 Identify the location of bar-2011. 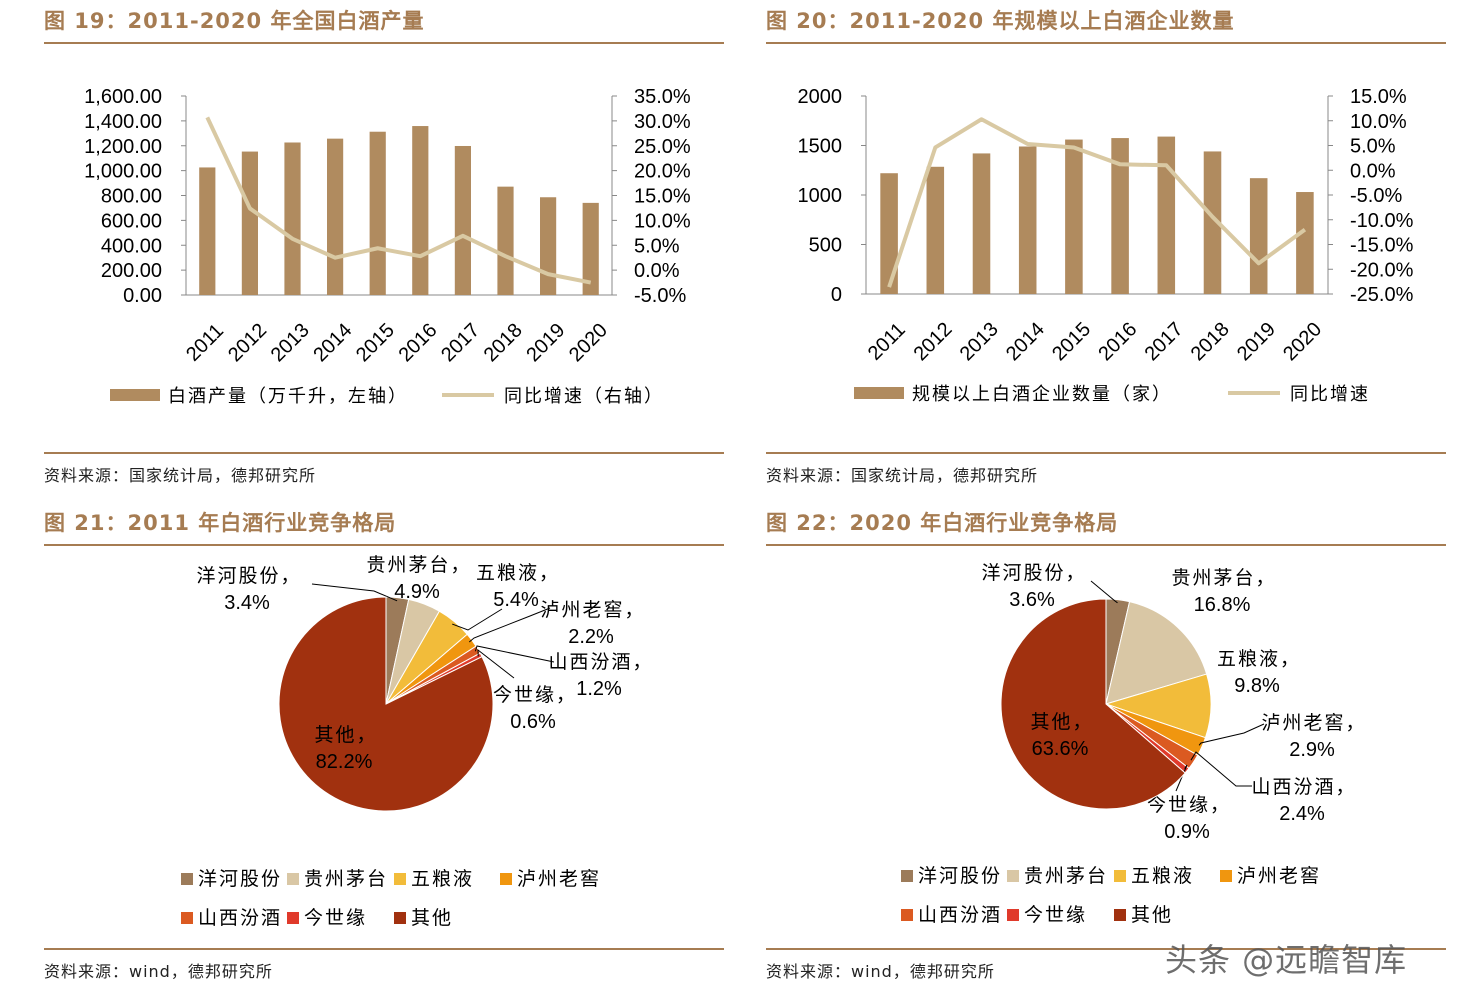
(207, 231).